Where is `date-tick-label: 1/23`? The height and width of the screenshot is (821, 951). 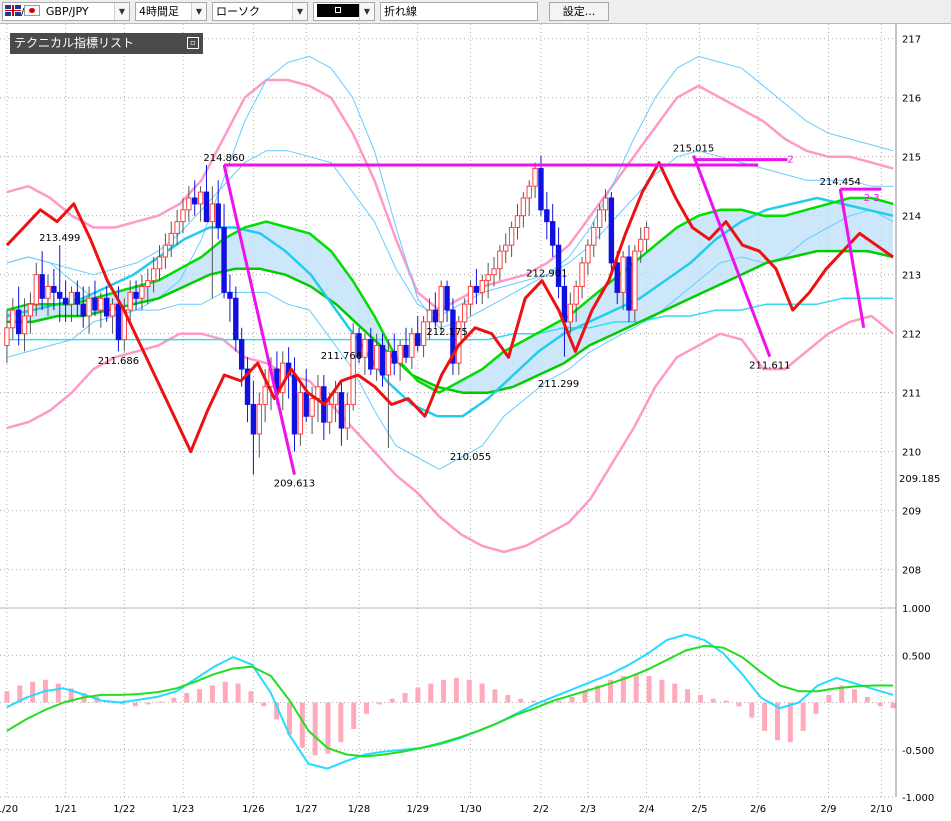 date-tick-label: 1/23 is located at coordinates (183, 809).